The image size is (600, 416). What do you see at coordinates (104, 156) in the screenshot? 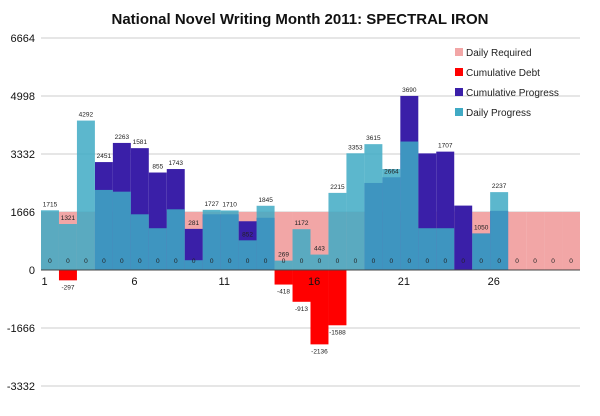
I see `data-label: 2451` at bounding box center [104, 156].